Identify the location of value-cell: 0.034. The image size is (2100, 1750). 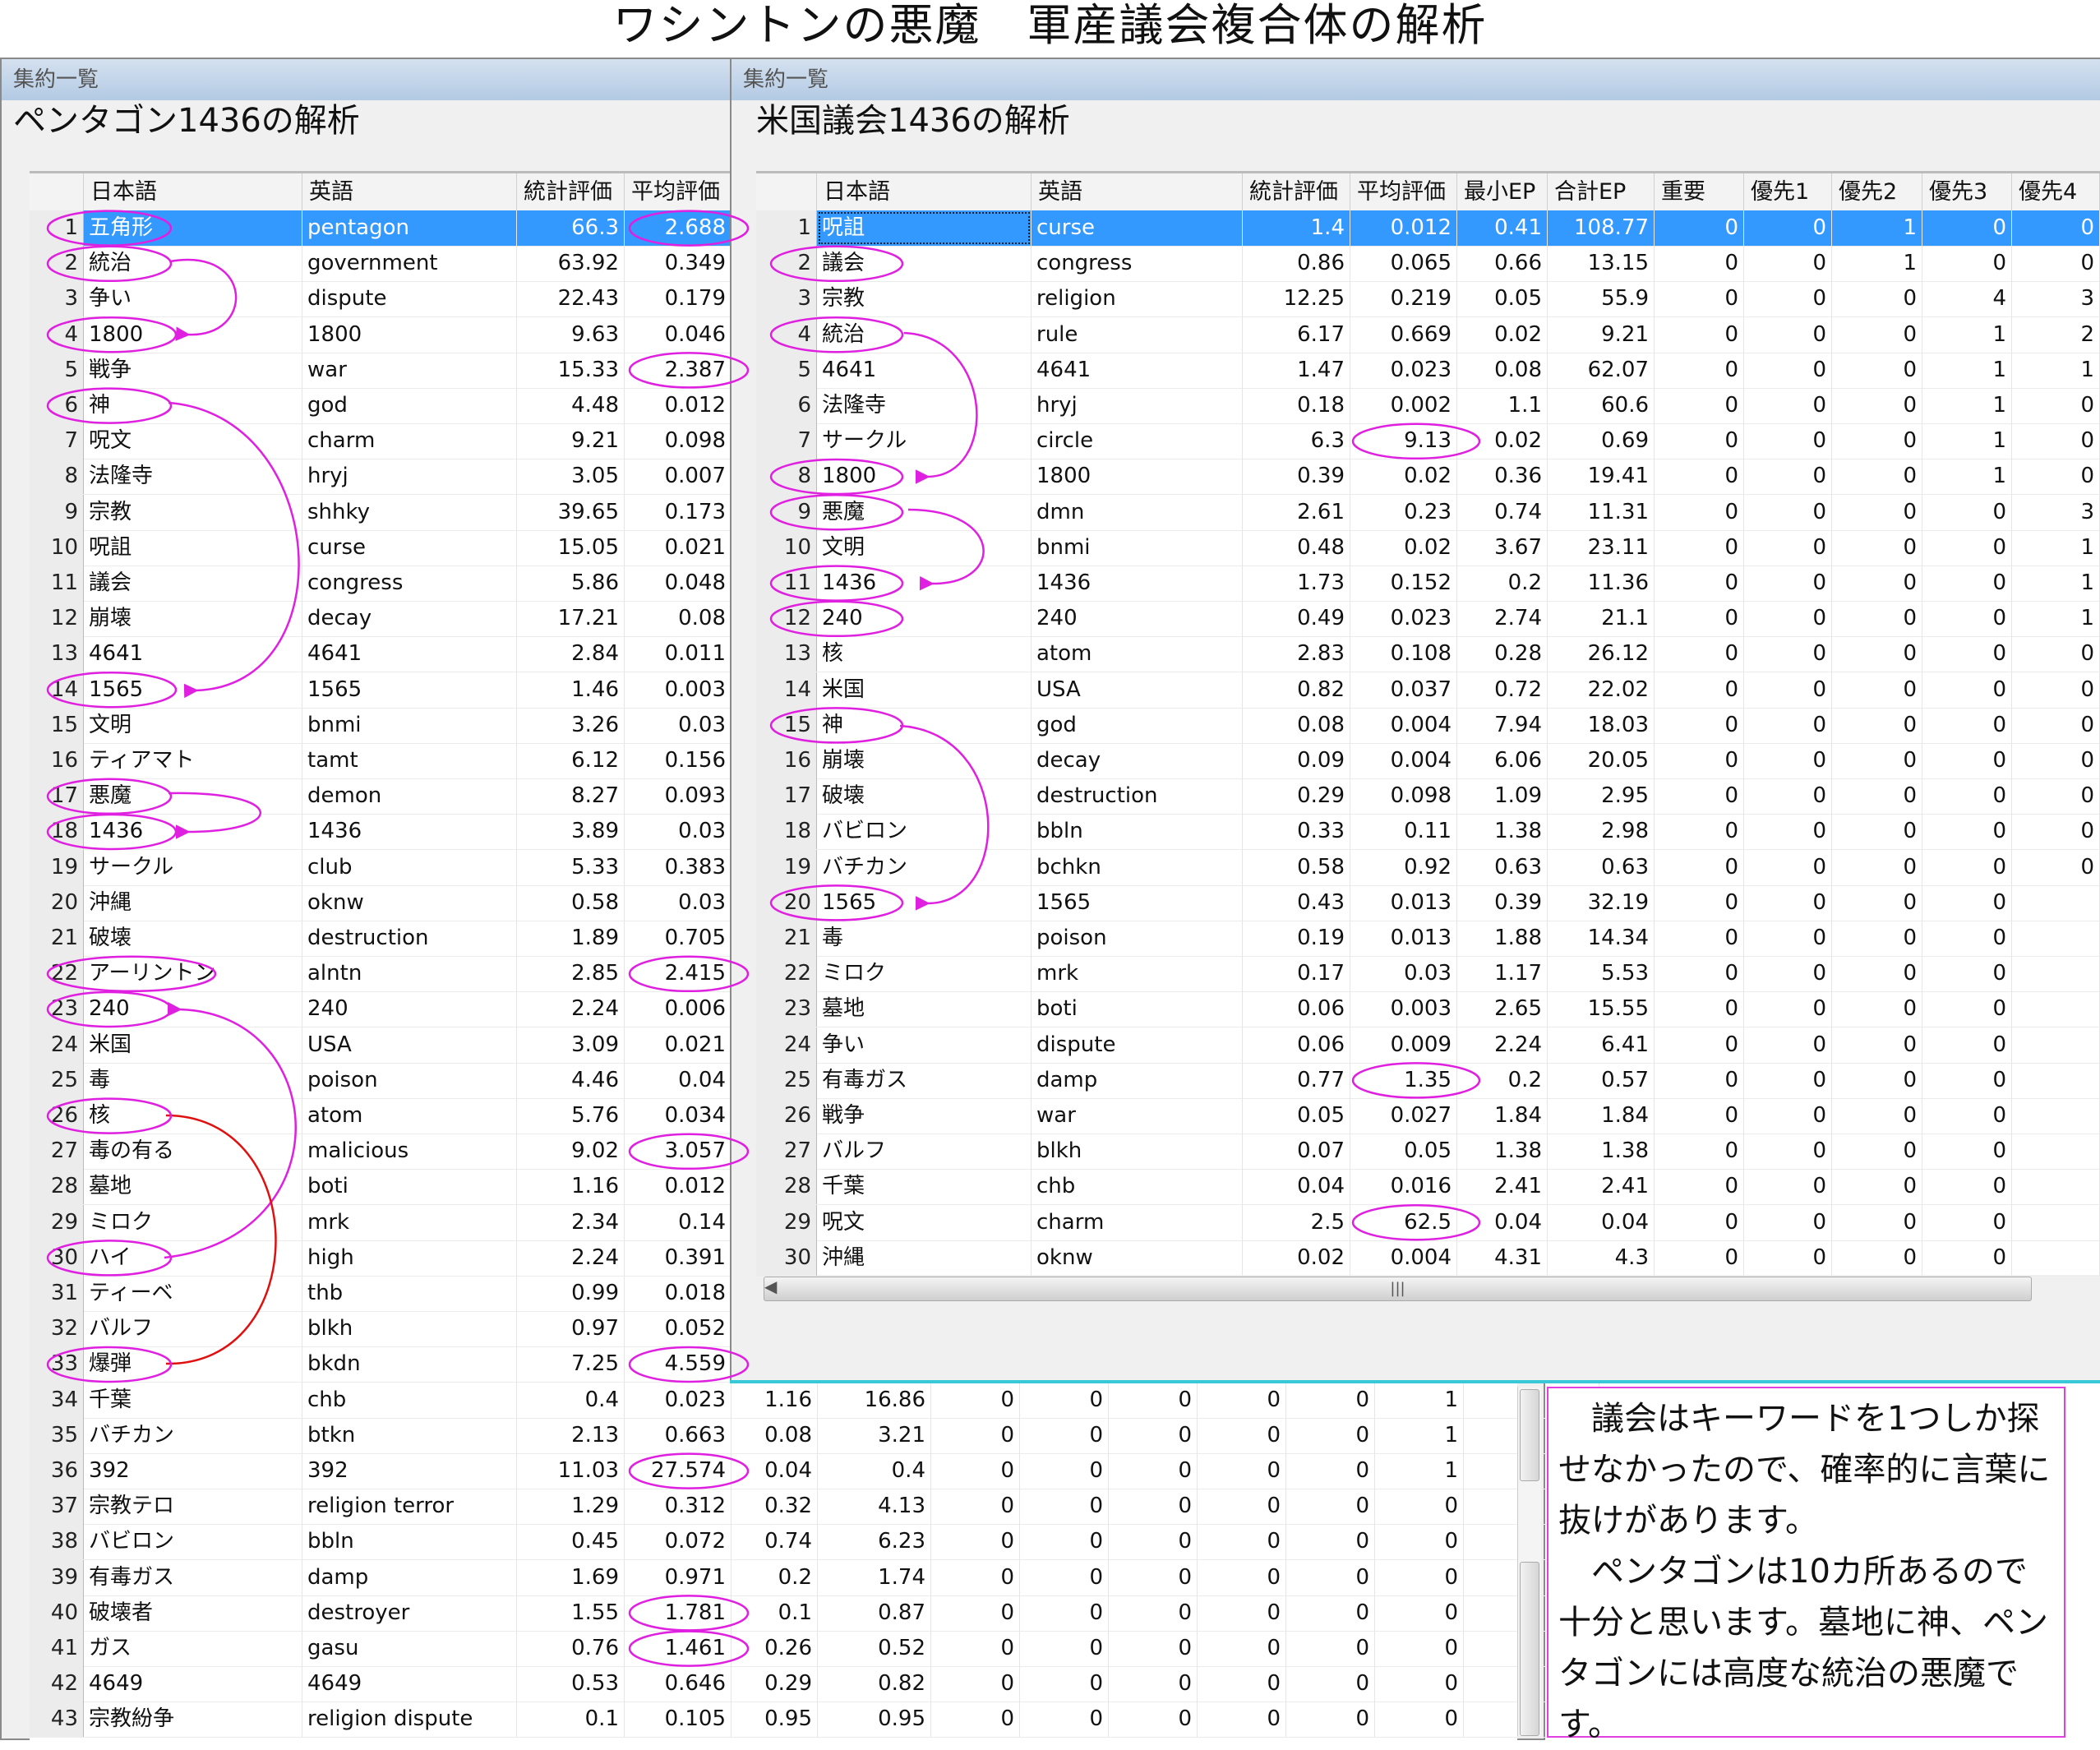
(678, 1116).